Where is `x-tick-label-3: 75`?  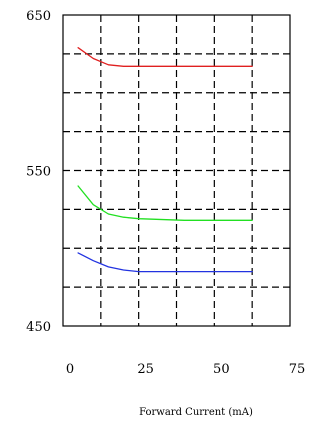
x-tick-label-3: 75 is located at coordinates (297, 369).